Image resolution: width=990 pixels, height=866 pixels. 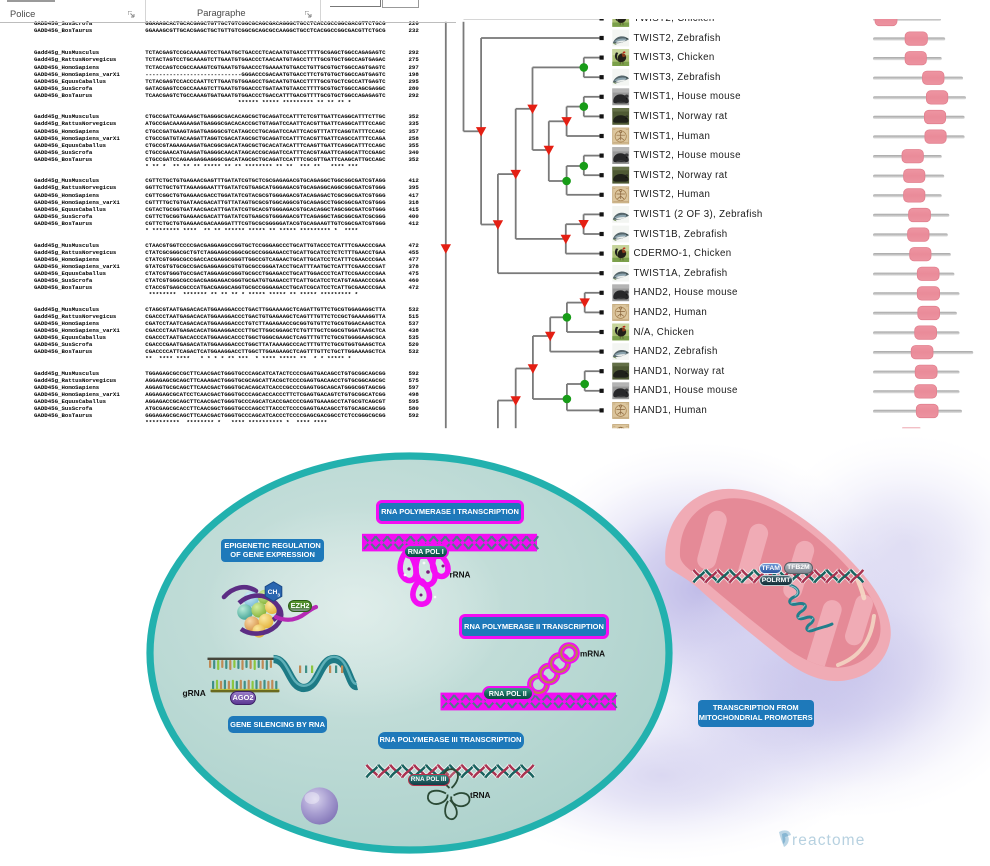 I want to click on svg-text: rRNA, so click(x=460, y=575).